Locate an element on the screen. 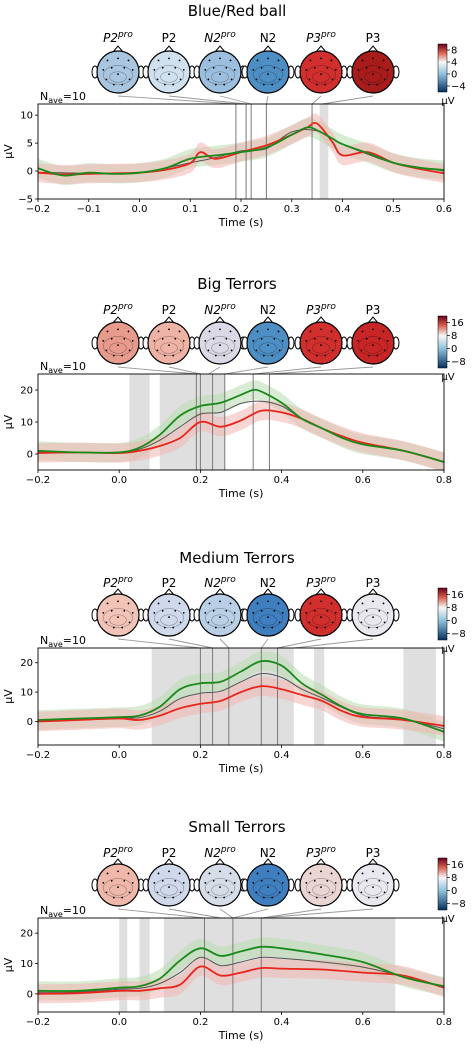 This screenshot has width=474, height=1051. colorbar is located at coordinates (442, 614).